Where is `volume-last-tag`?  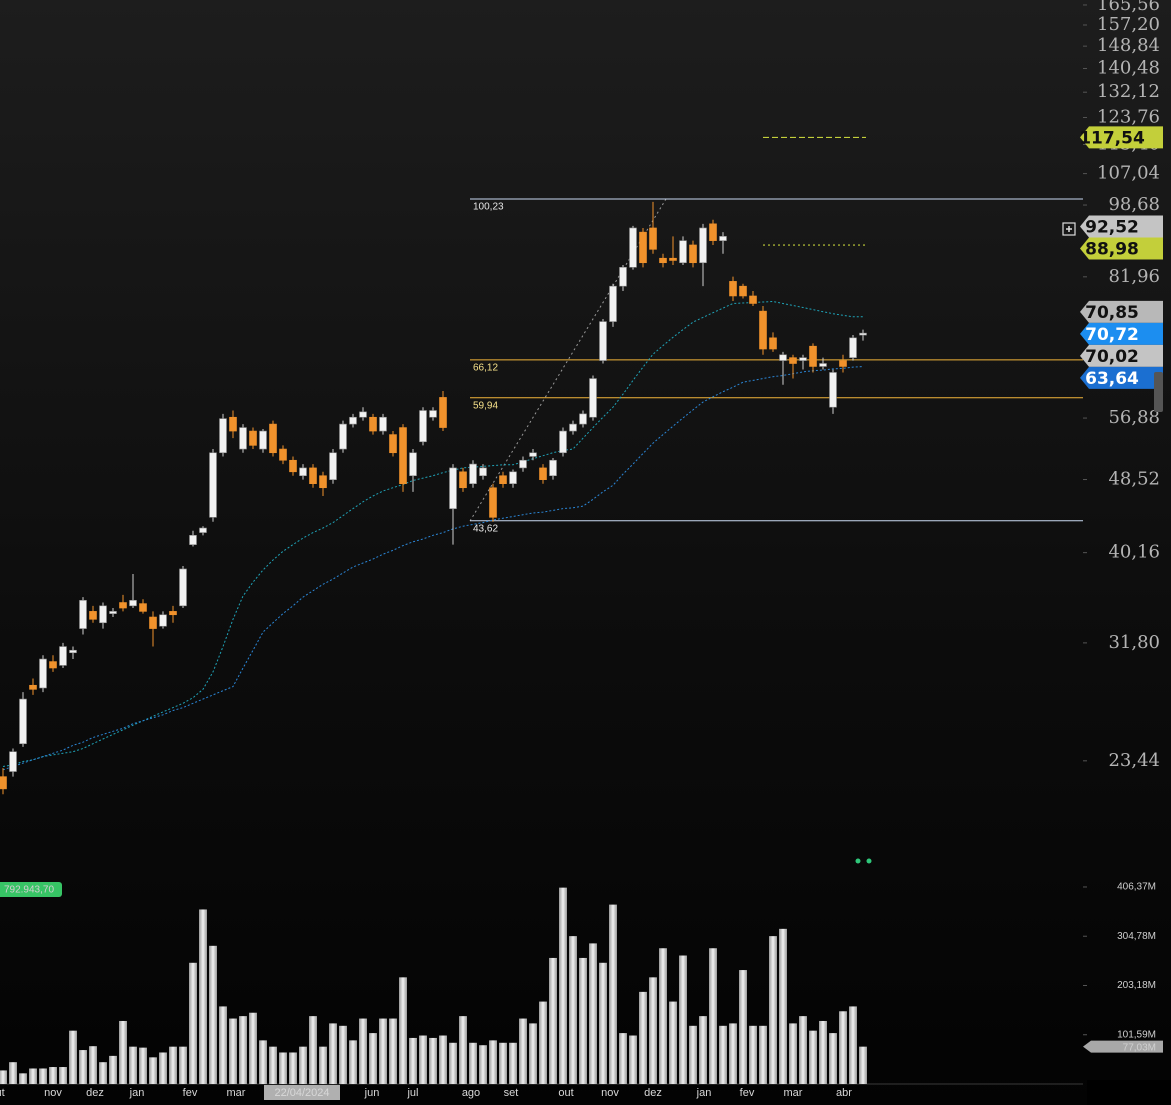
volume-last-tag is located at coordinates (1123, 1046).